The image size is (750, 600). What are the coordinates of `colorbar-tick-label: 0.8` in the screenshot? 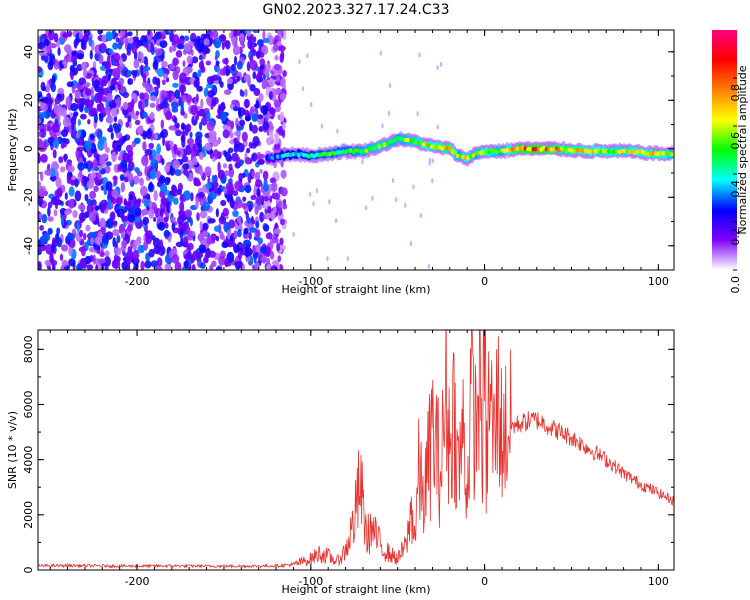 It's located at (735, 93).